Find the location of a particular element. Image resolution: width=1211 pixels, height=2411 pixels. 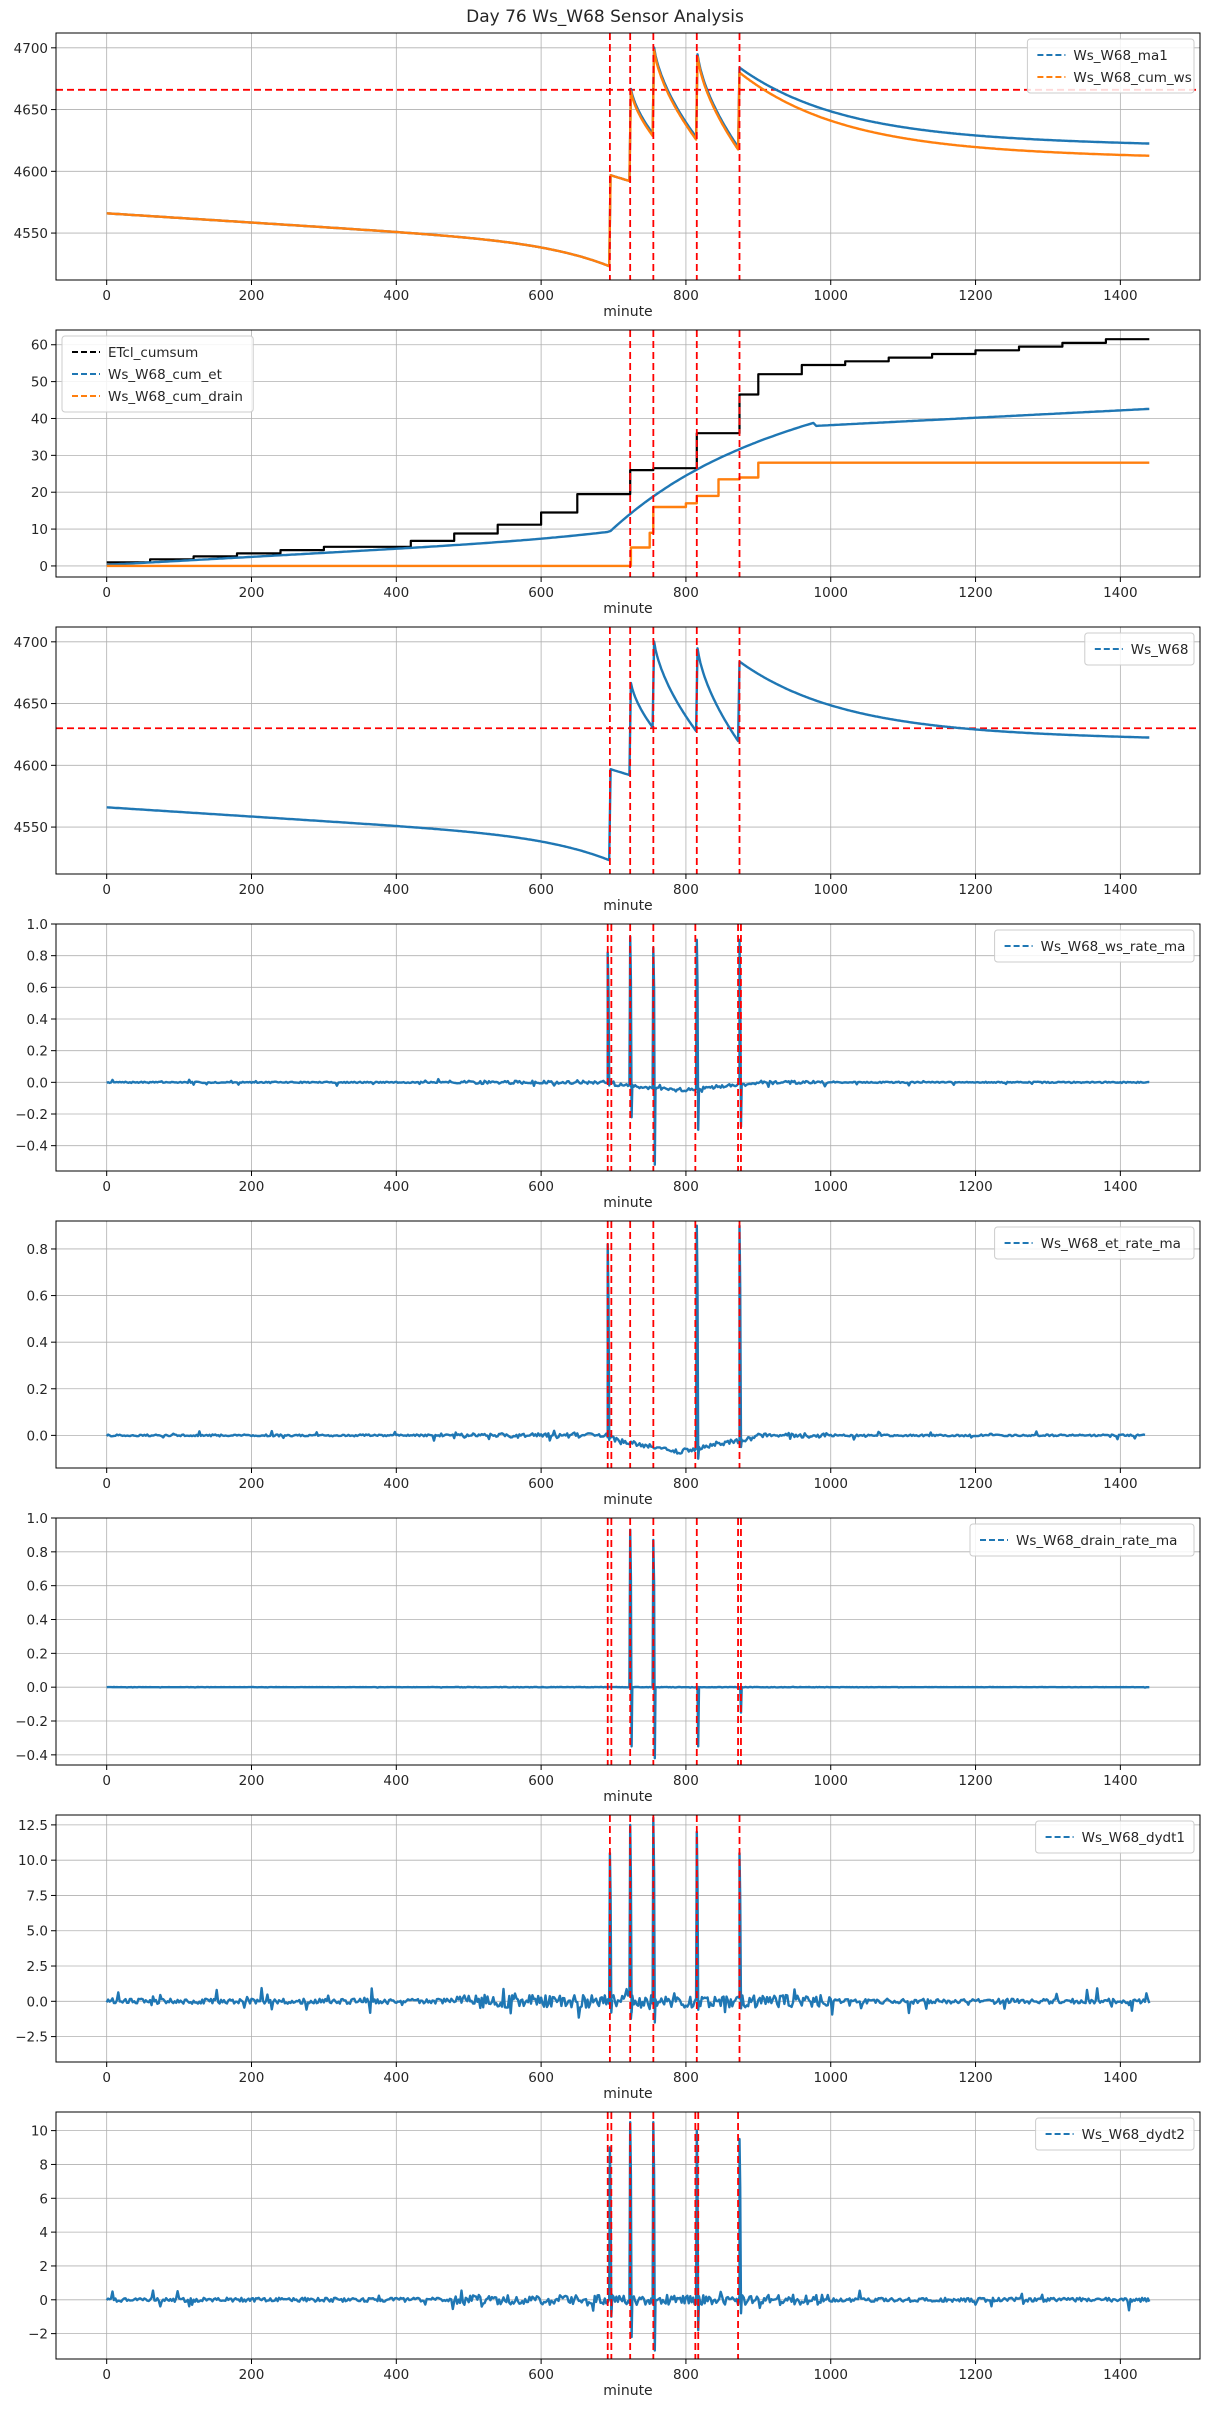

y-tick-label-0: −2.5 is located at coordinates (31, 2038).